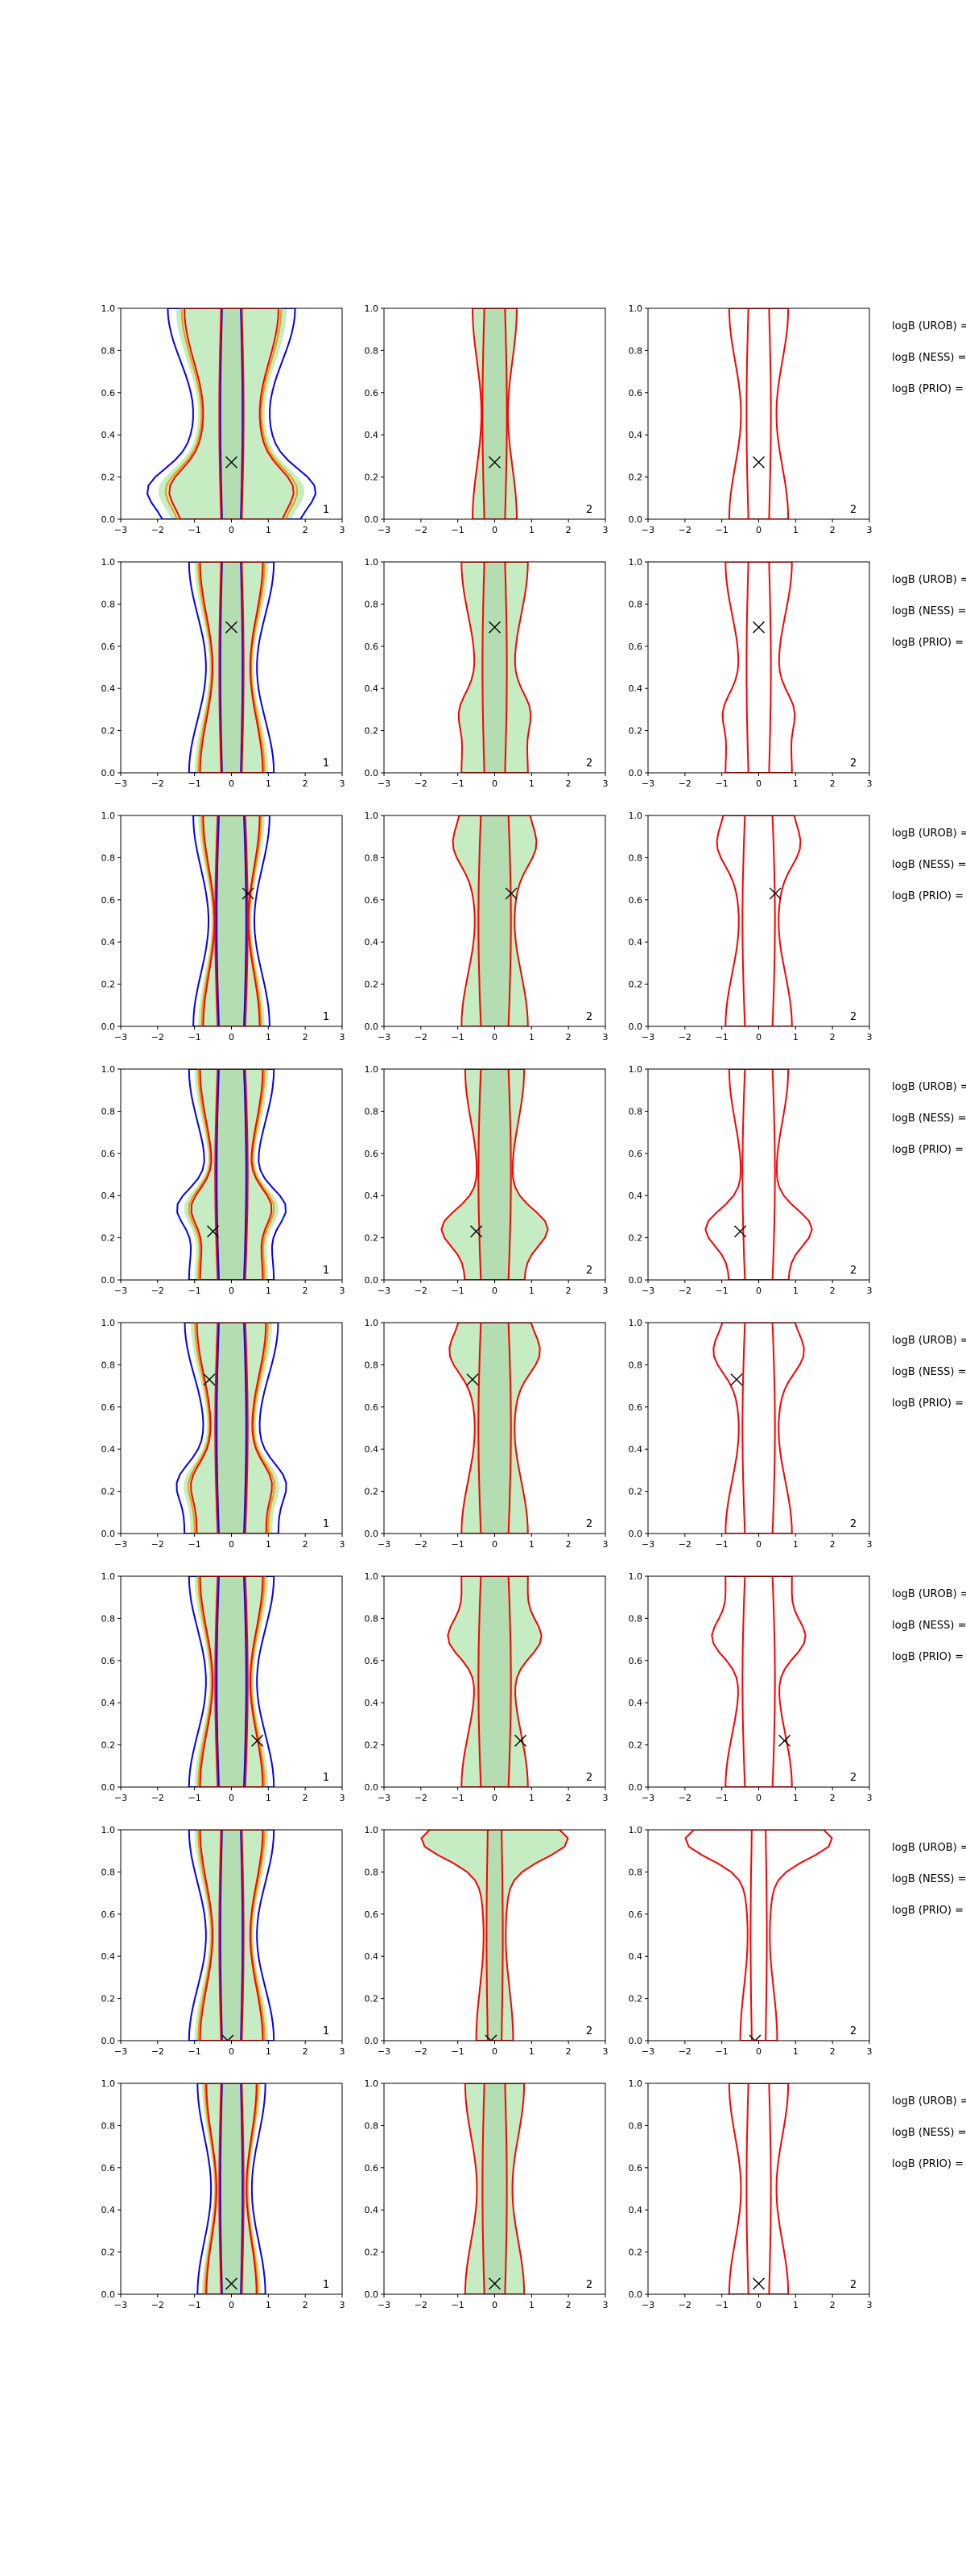 This screenshot has height=2576, width=966. Describe the element at coordinates (223, 2194) in the screenshot. I see `panel-r8-c1: −3 −2 −1 0 1 2 3 0.0 0.2 0.4 0.6 0.8 1.0 1` at that location.